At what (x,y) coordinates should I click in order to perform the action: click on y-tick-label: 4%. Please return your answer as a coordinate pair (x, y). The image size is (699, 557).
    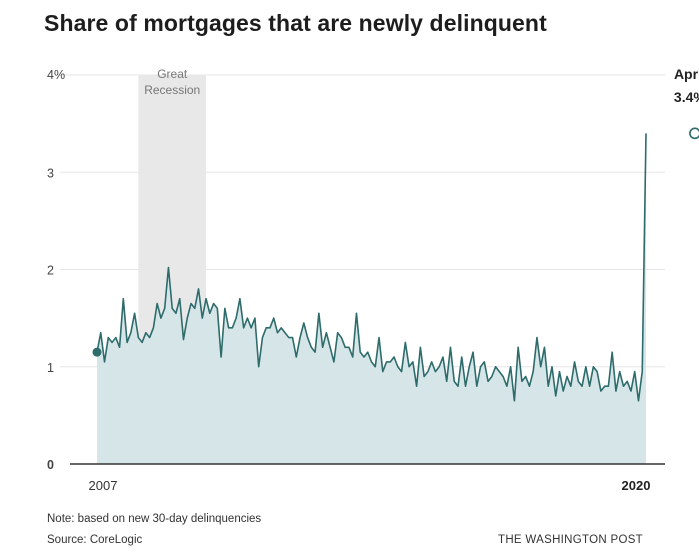
    Looking at the image, I should click on (56, 75).